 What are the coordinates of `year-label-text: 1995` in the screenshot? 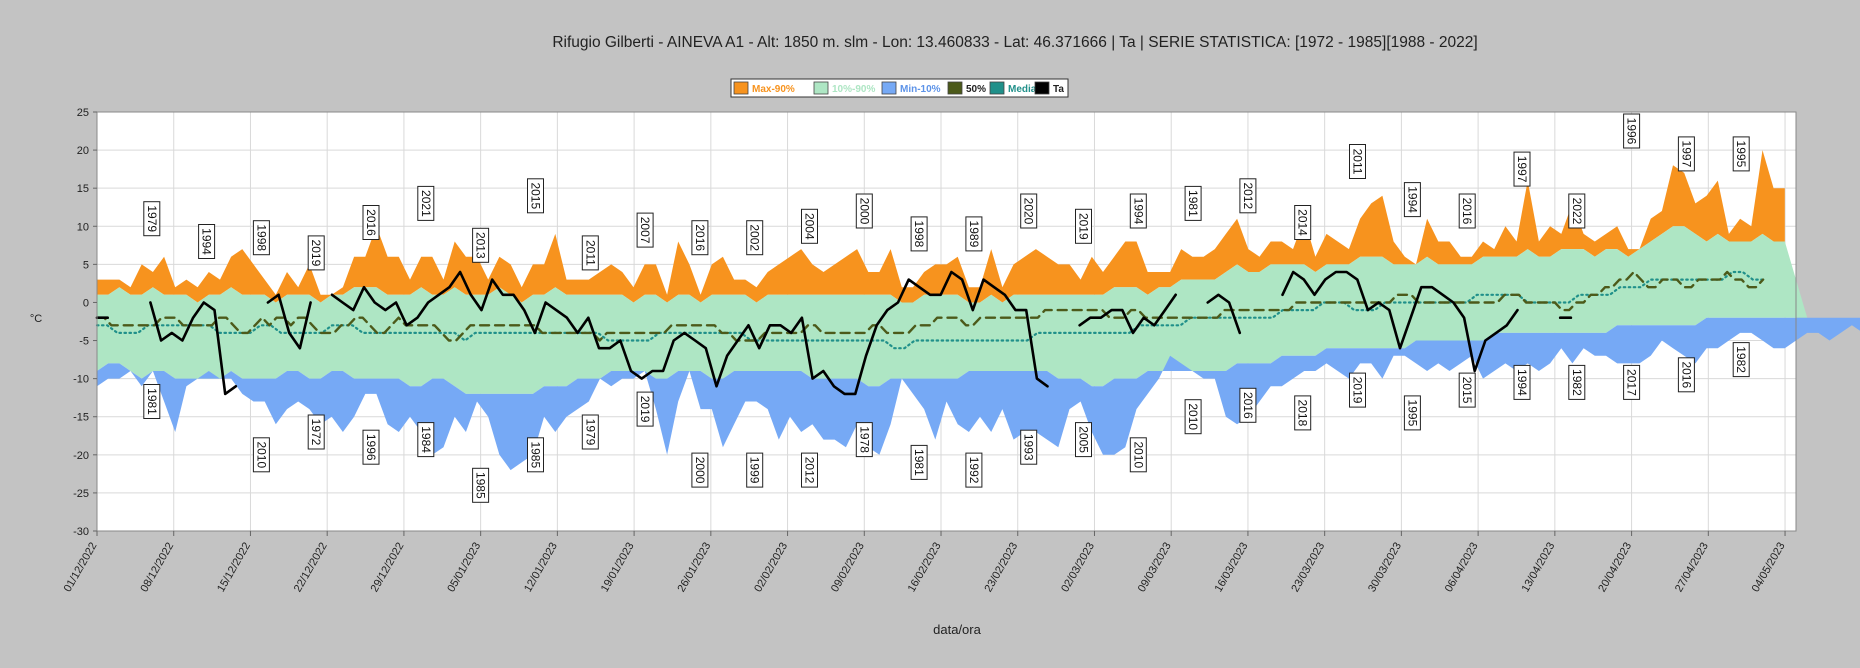 It's located at (1741, 154).